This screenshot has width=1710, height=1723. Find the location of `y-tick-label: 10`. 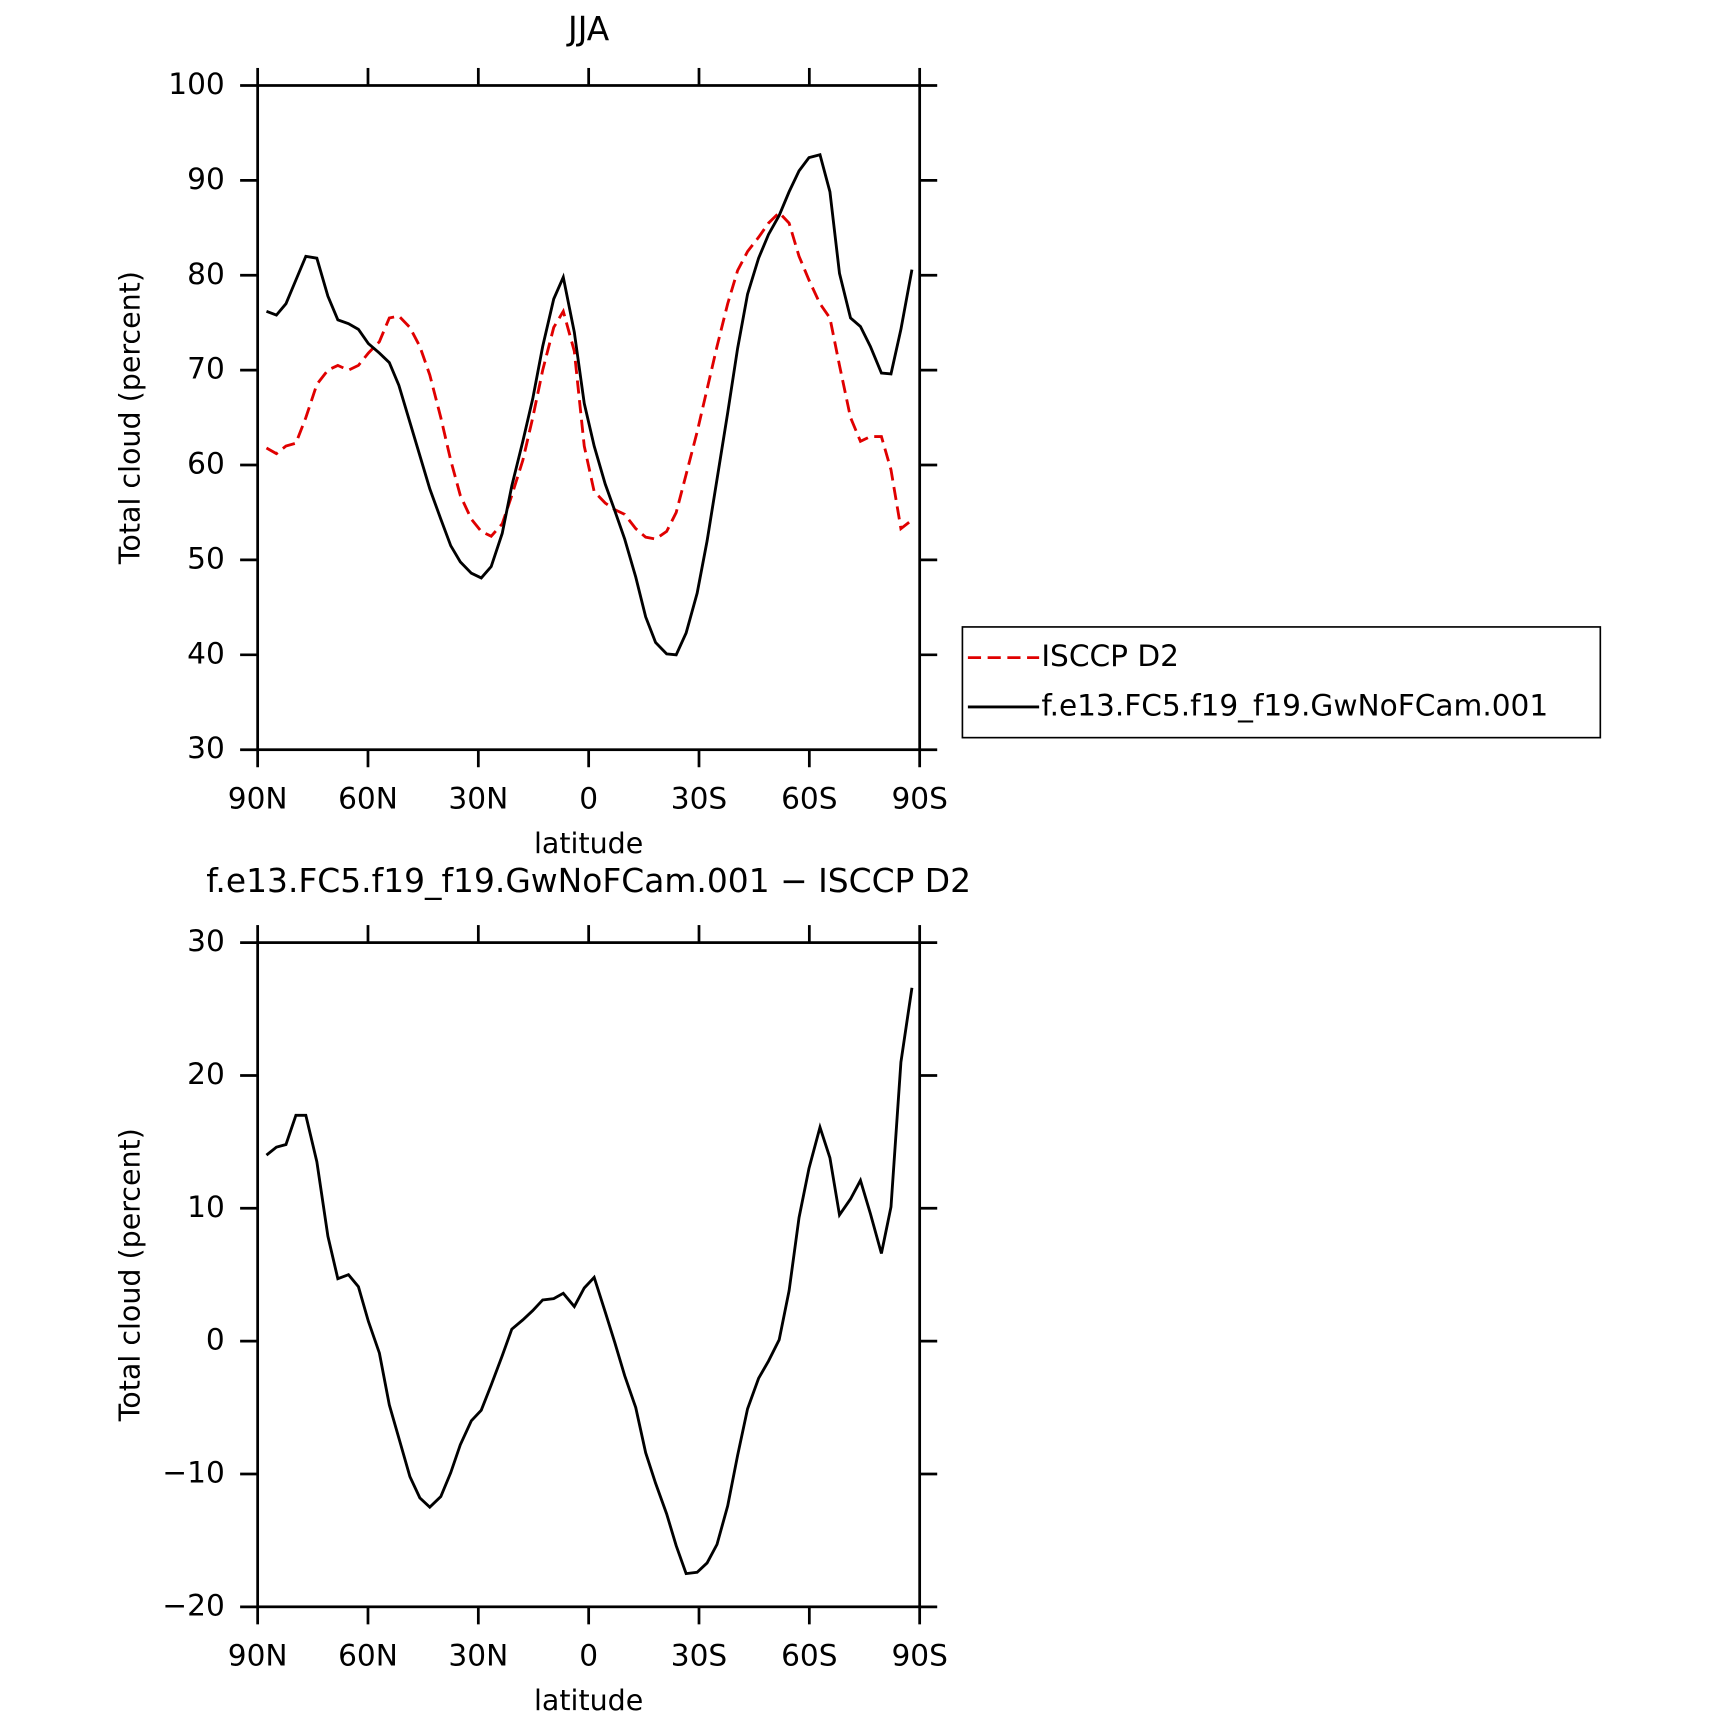

y-tick-label: 10 is located at coordinates (206, 1207).